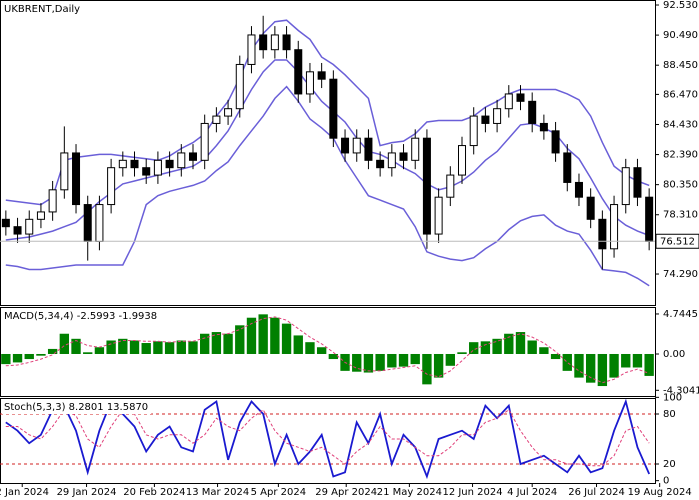  What do you see at coordinates (217, 492) in the screenshot?
I see `x-tick-label: 13 Mar 2024` at bounding box center [217, 492].